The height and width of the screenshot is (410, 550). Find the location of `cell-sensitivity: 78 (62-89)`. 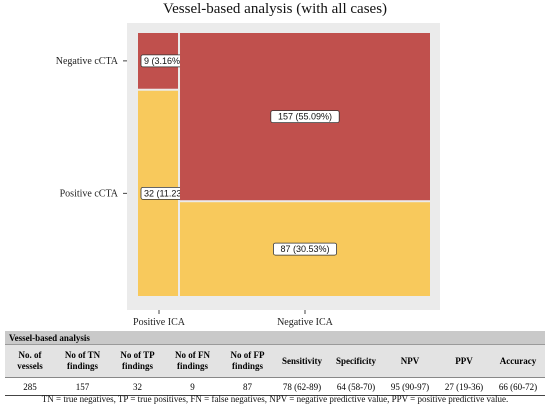

cell-sensitivity: 78 (62-89) is located at coordinates (302, 386).